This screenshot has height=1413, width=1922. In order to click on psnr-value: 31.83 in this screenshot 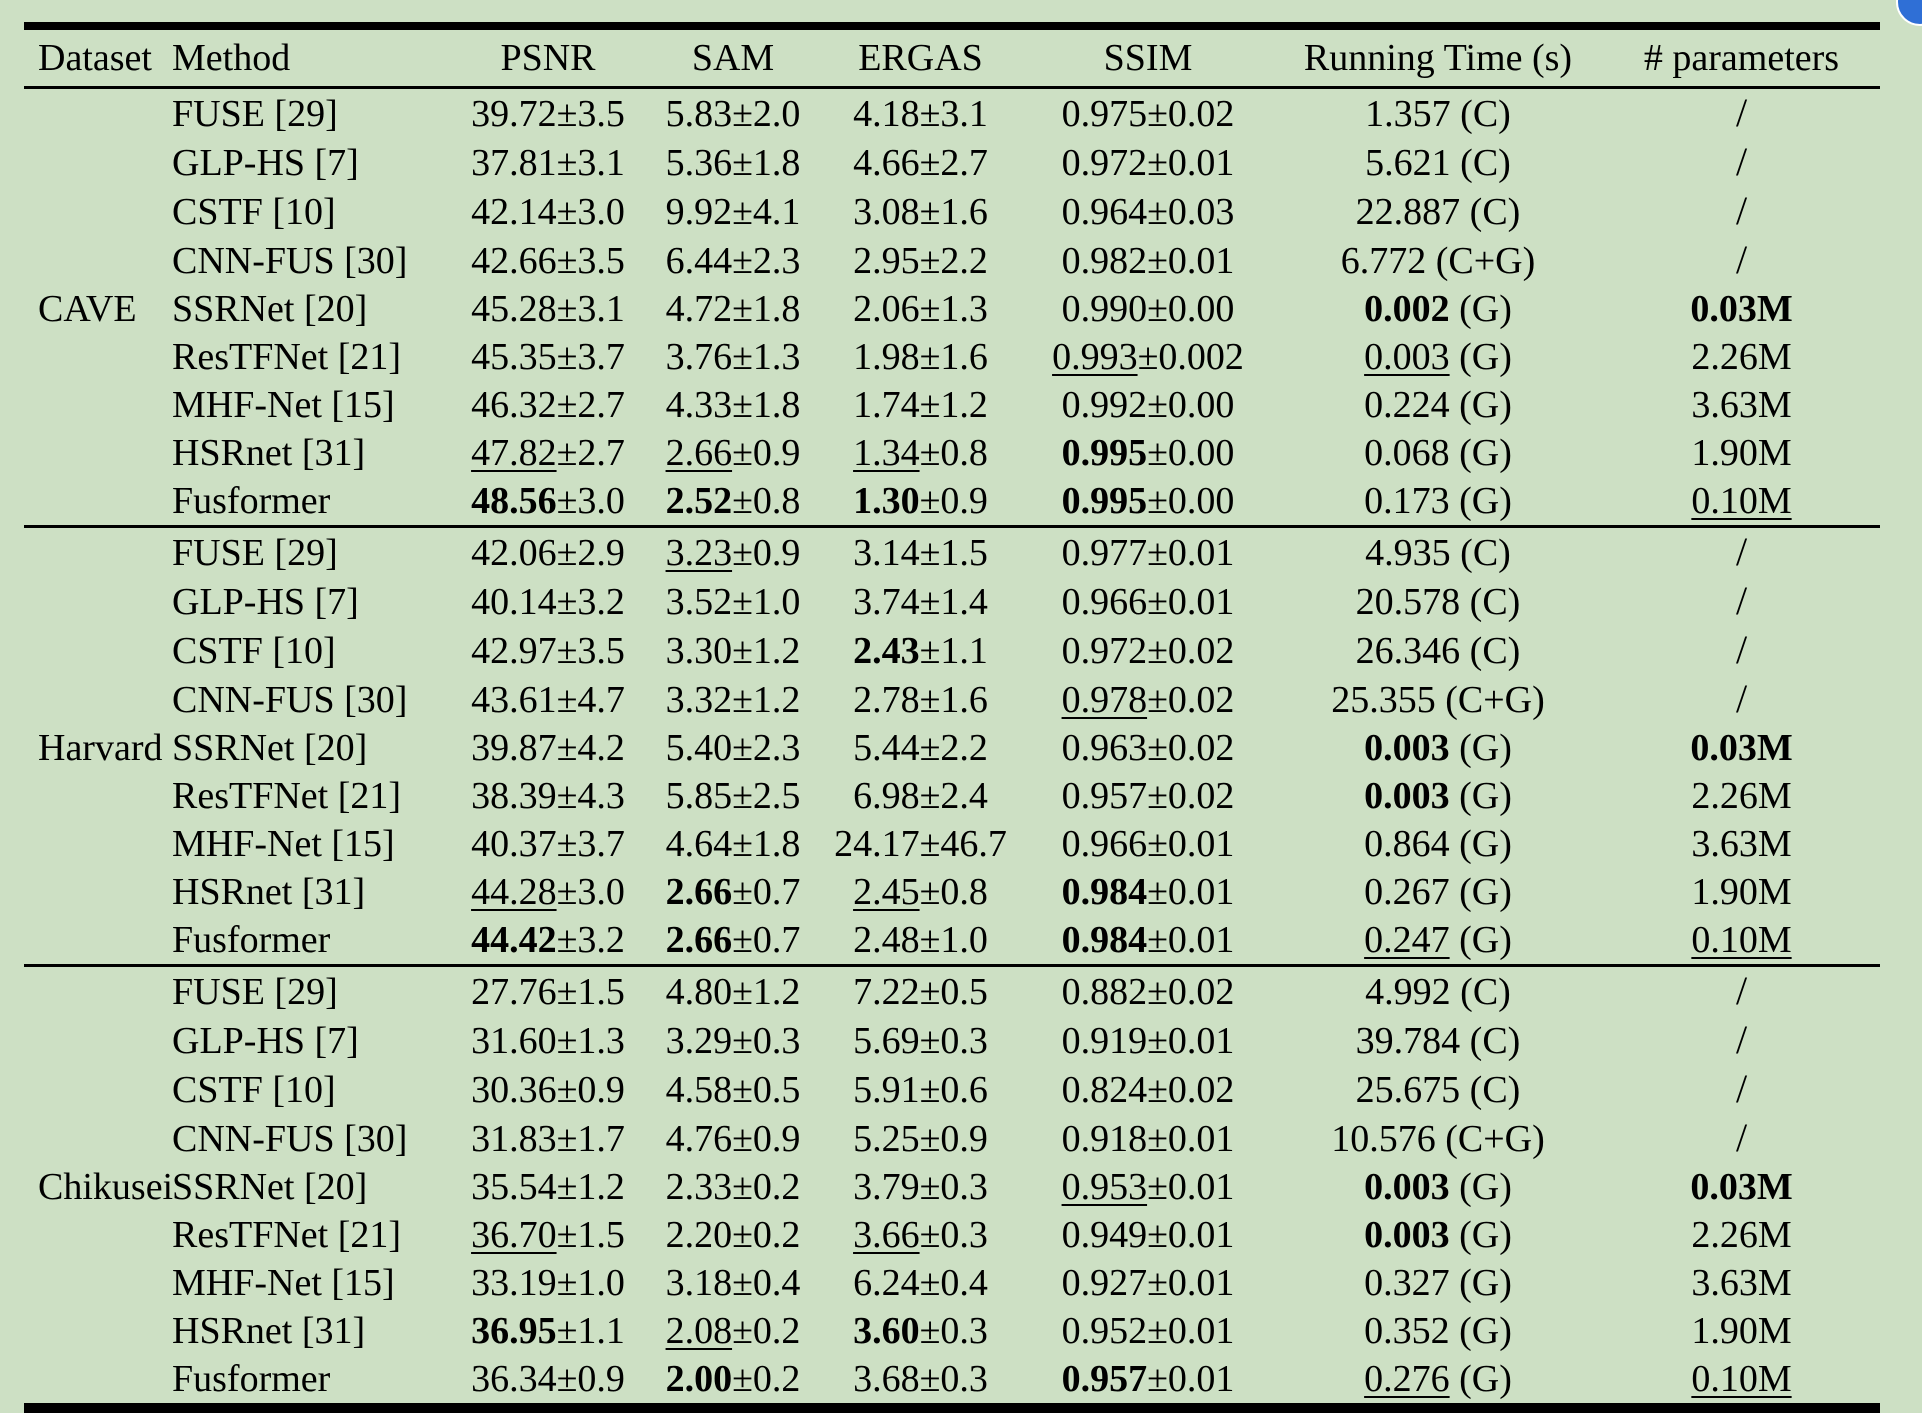, I will do `click(514, 1138)`.